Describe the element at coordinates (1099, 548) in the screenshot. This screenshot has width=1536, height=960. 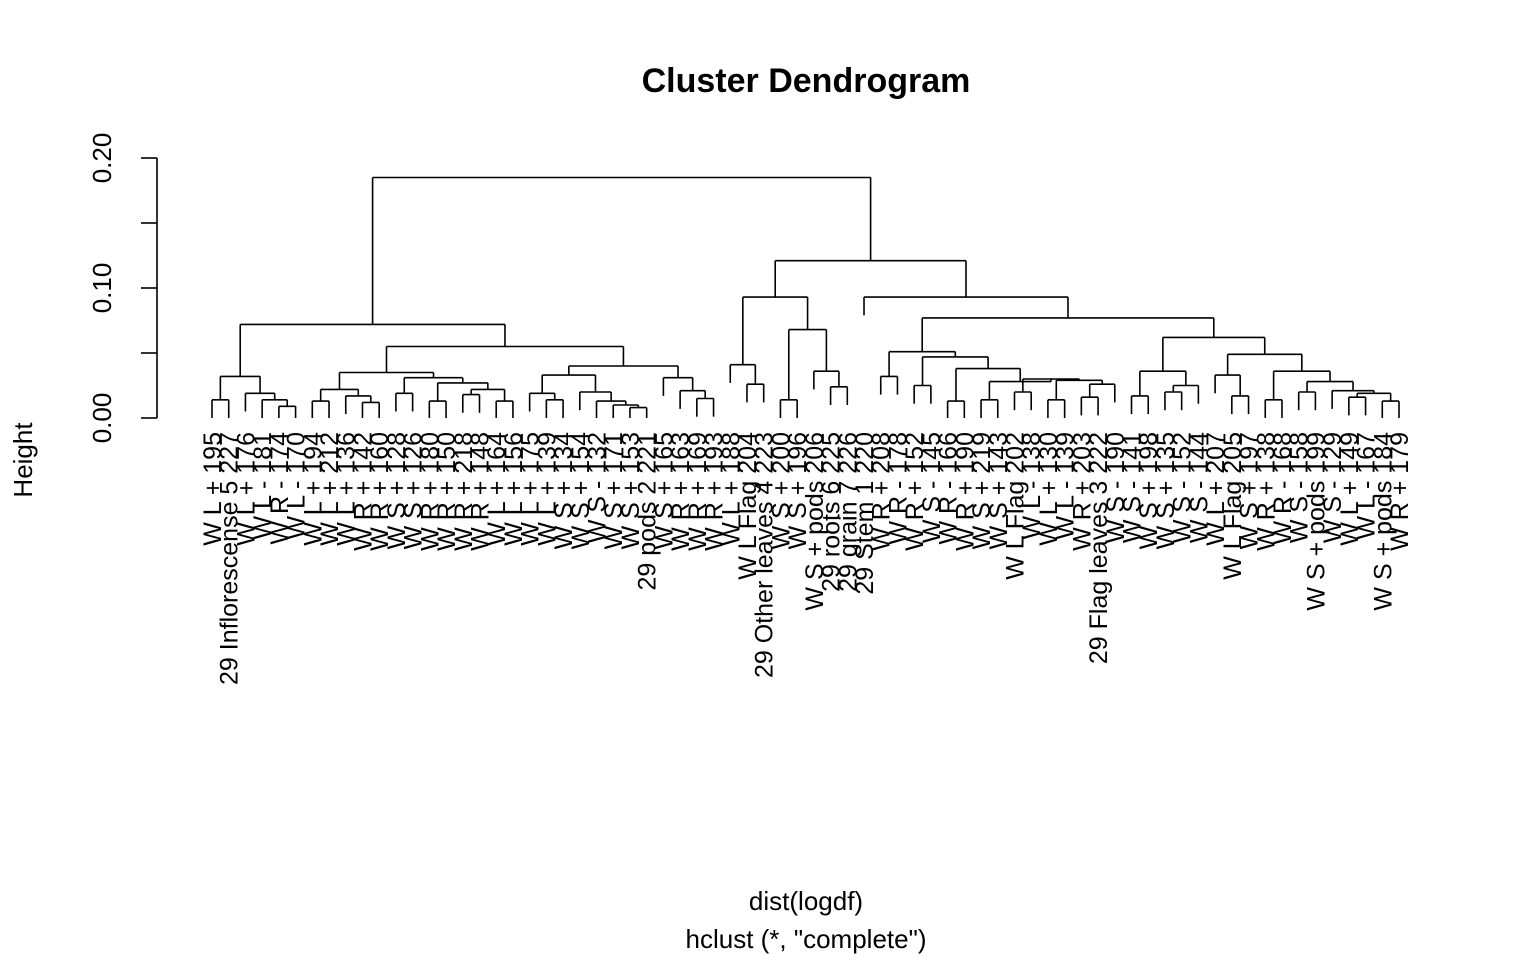
I see `leaf-label: 29 Flag leaves 3 222` at that location.